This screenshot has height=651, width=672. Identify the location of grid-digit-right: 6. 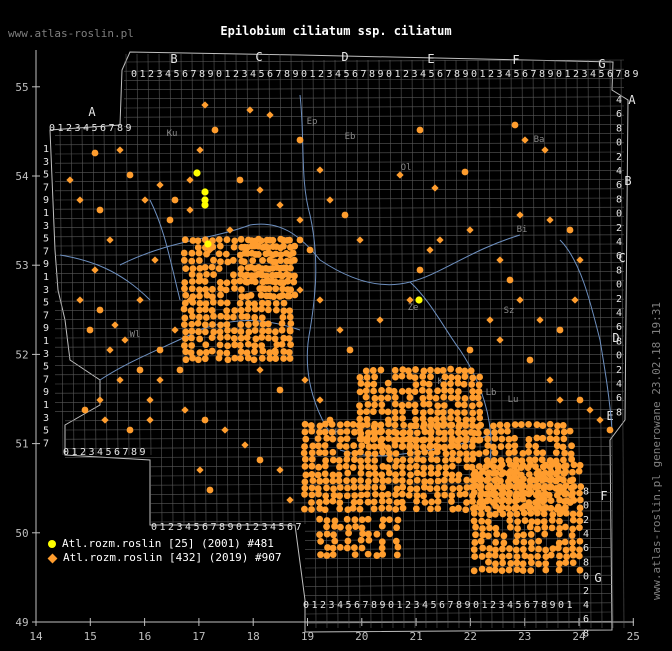
(586, 619).